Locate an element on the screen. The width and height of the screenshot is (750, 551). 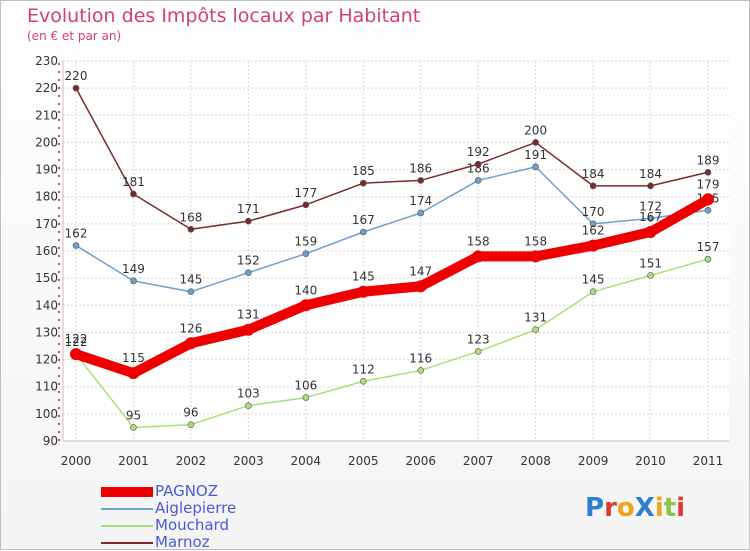
legend-item-pagnoz: PAGNOZ is located at coordinates (201, 491).